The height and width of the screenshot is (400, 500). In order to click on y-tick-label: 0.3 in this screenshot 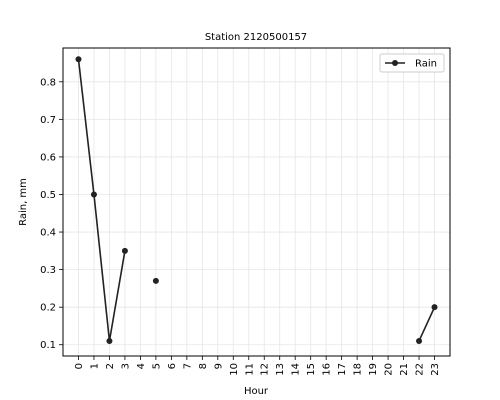, I will do `click(48, 270)`.